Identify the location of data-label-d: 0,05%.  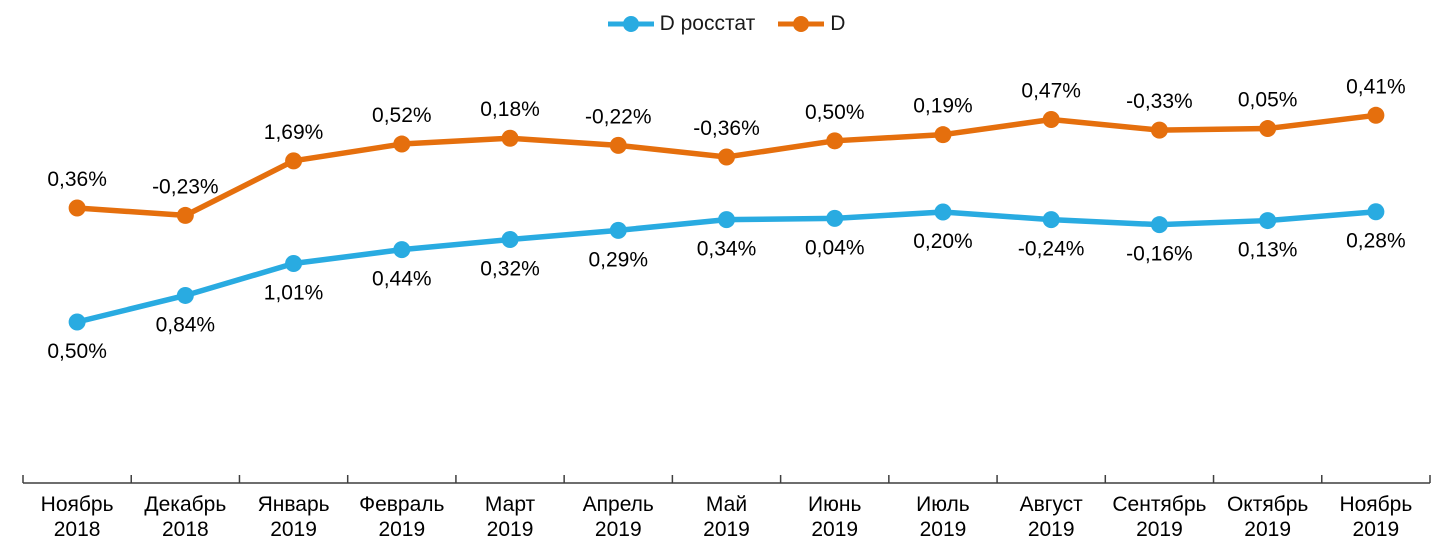
(1268, 100).